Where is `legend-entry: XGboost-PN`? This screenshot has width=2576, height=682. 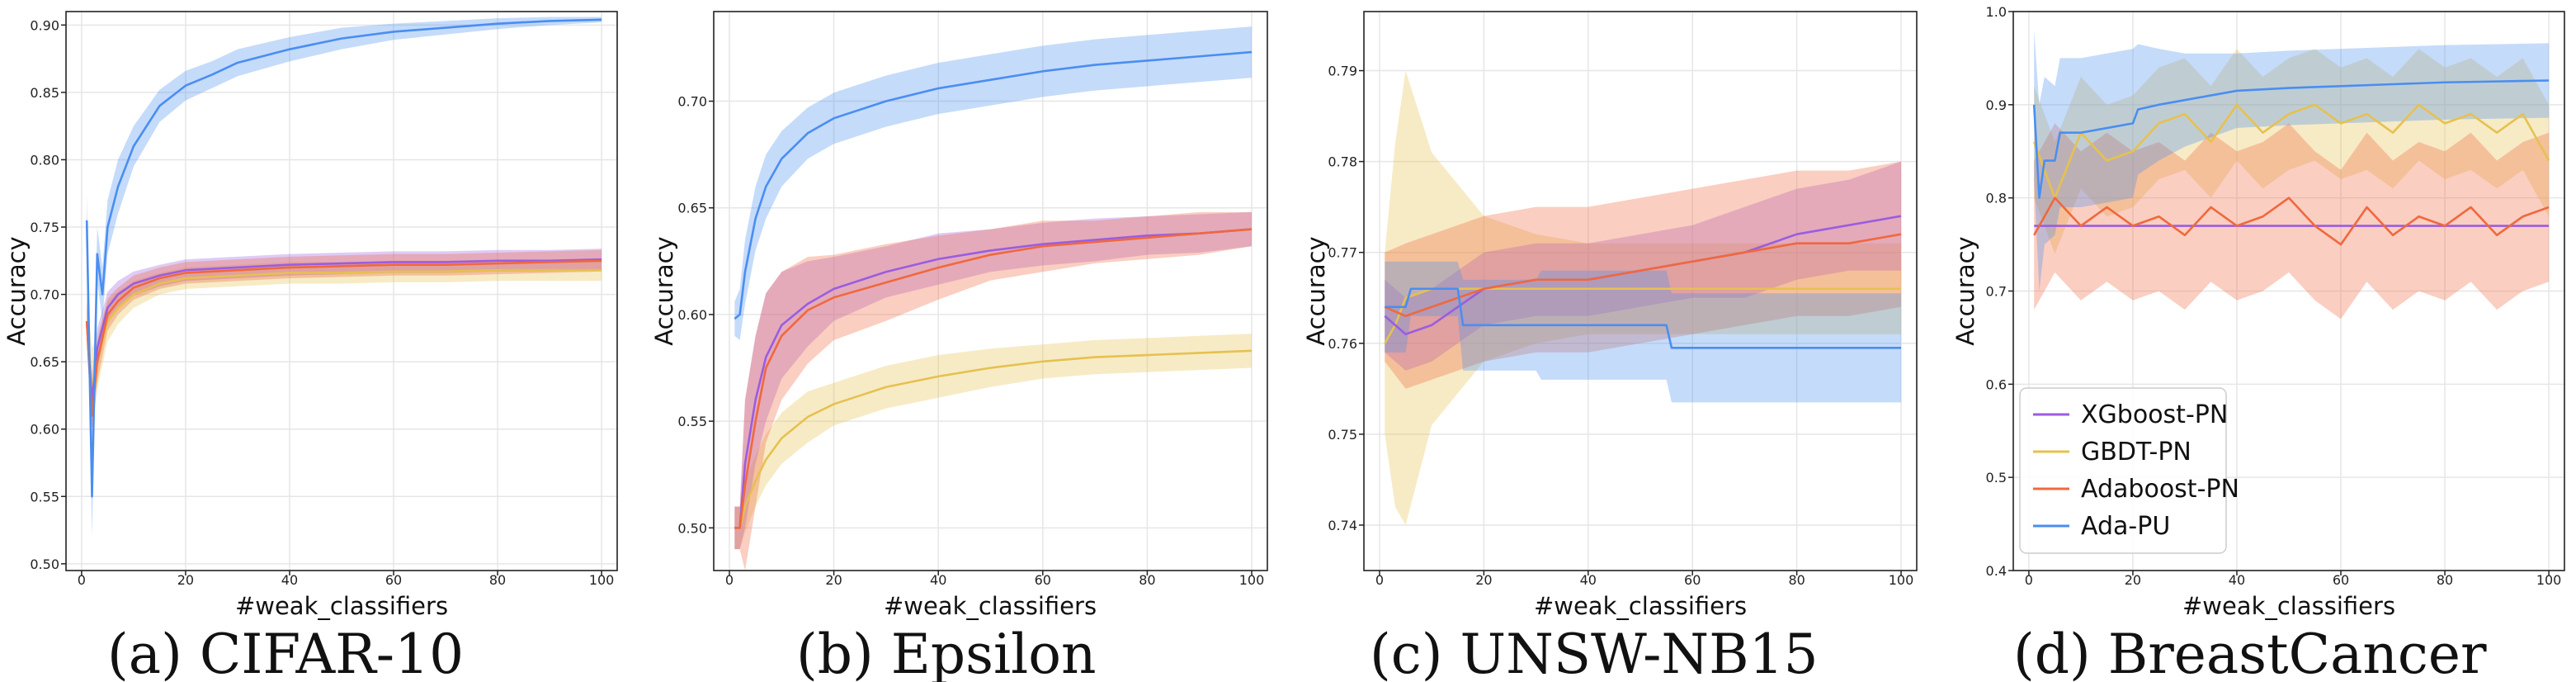 legend-entry: XGboost-PN is located at coordinates (2154, 414).